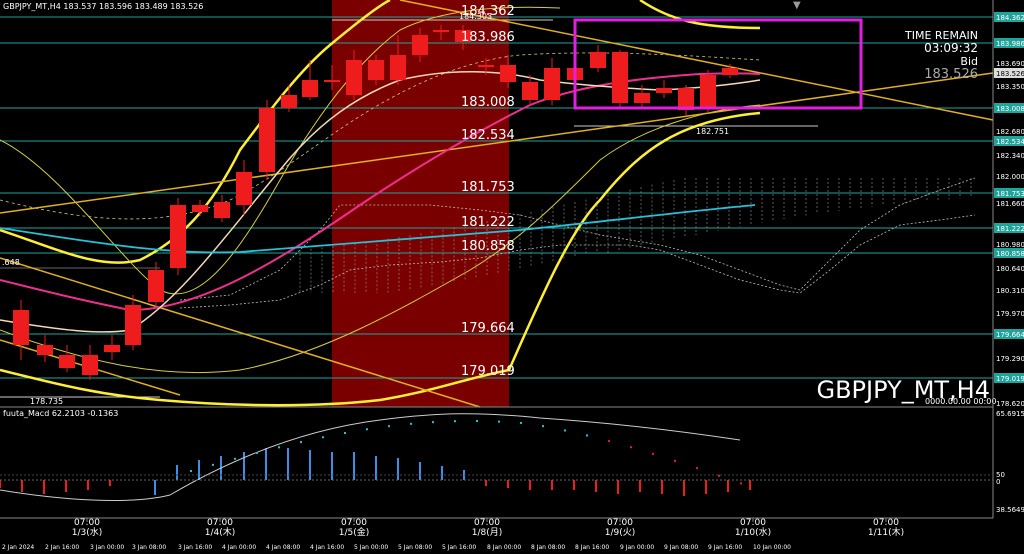 This screenshot has height=554, width=1024. I want to click on level-label: 181.222, so click(488, 222).